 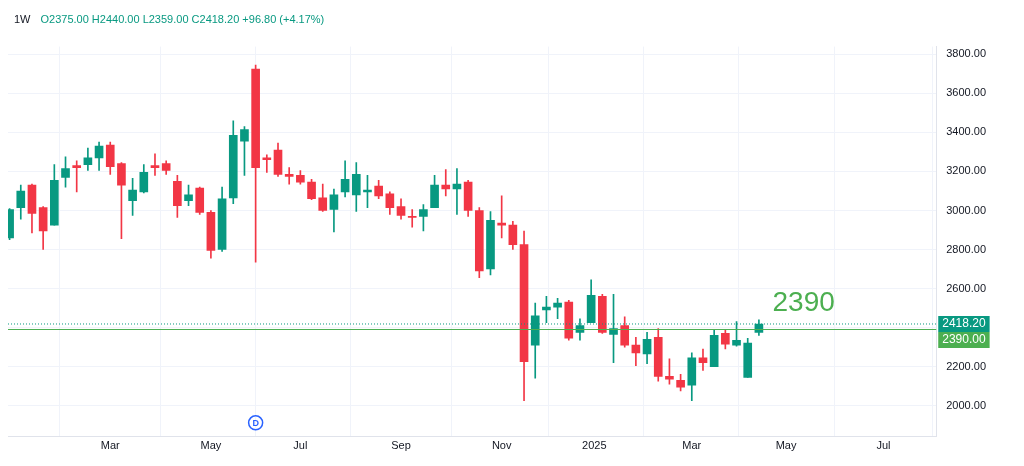 What do you see at coordinates (966, 287) in the screenshot?
I see `y-tick-label: 2600.00` at bounding box center [966, 287].